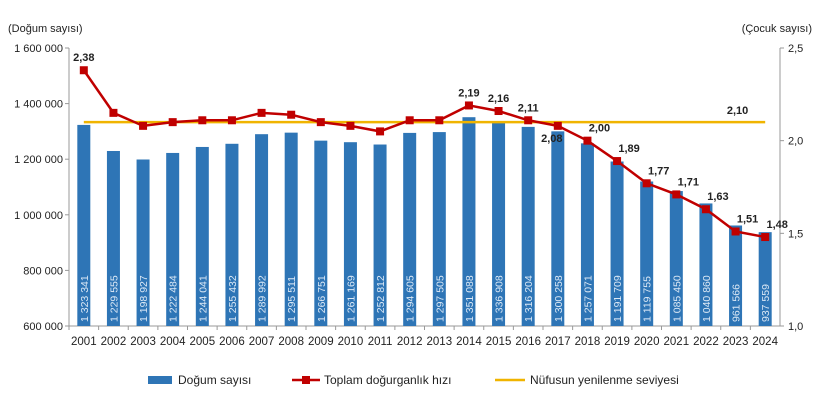 The image size is (820, 402). I want to click on fertility-value-label: 2,16, so click(498, 99).